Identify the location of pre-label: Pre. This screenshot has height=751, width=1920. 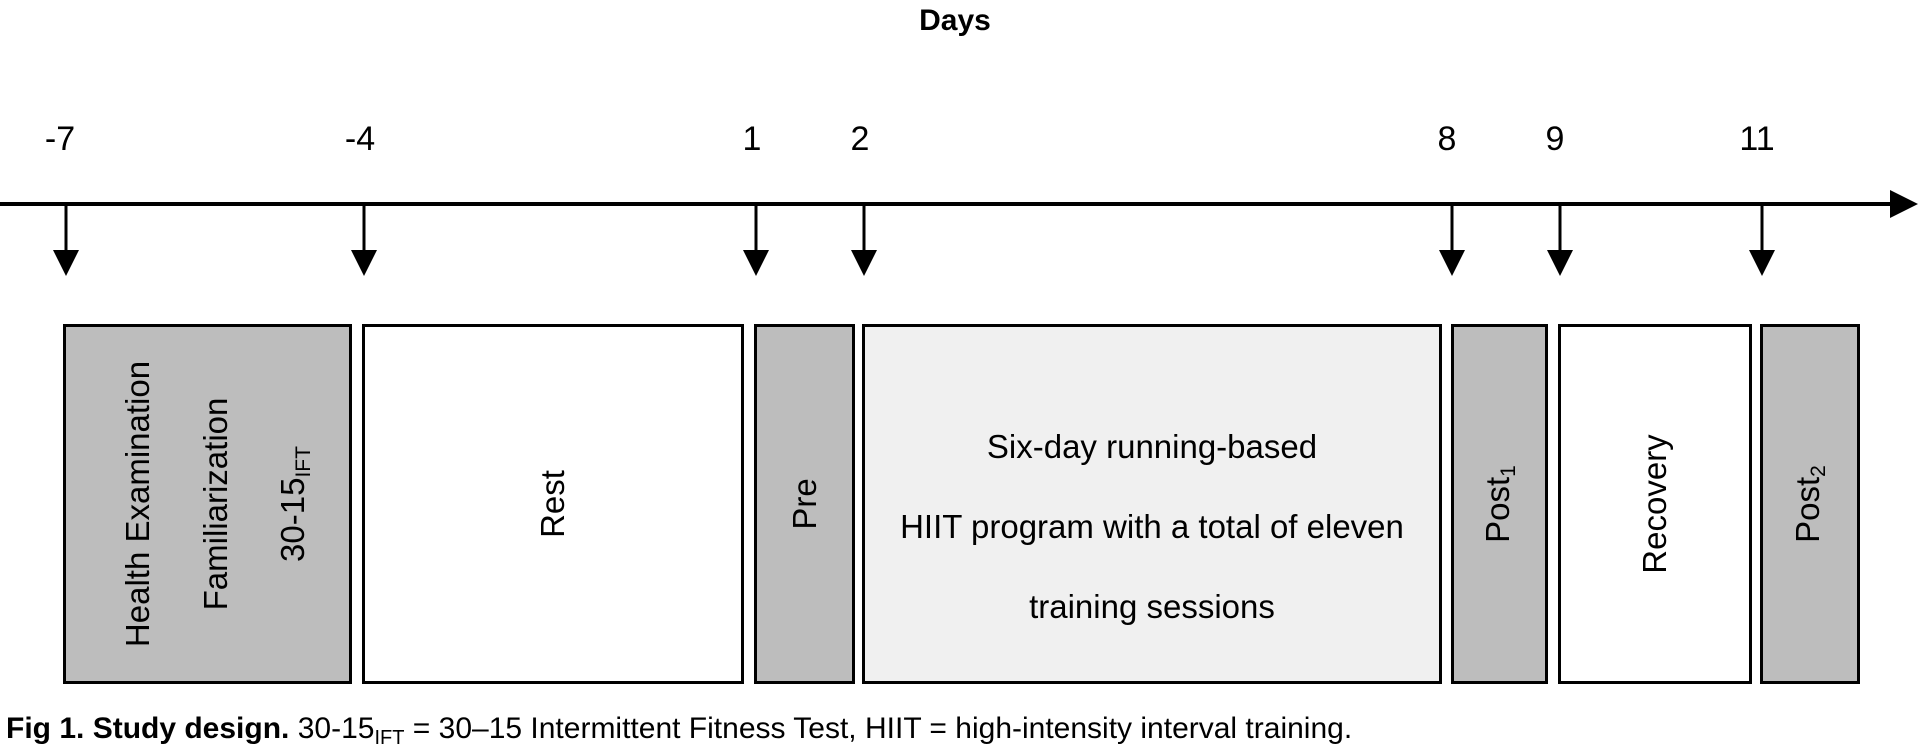
(804, 504).